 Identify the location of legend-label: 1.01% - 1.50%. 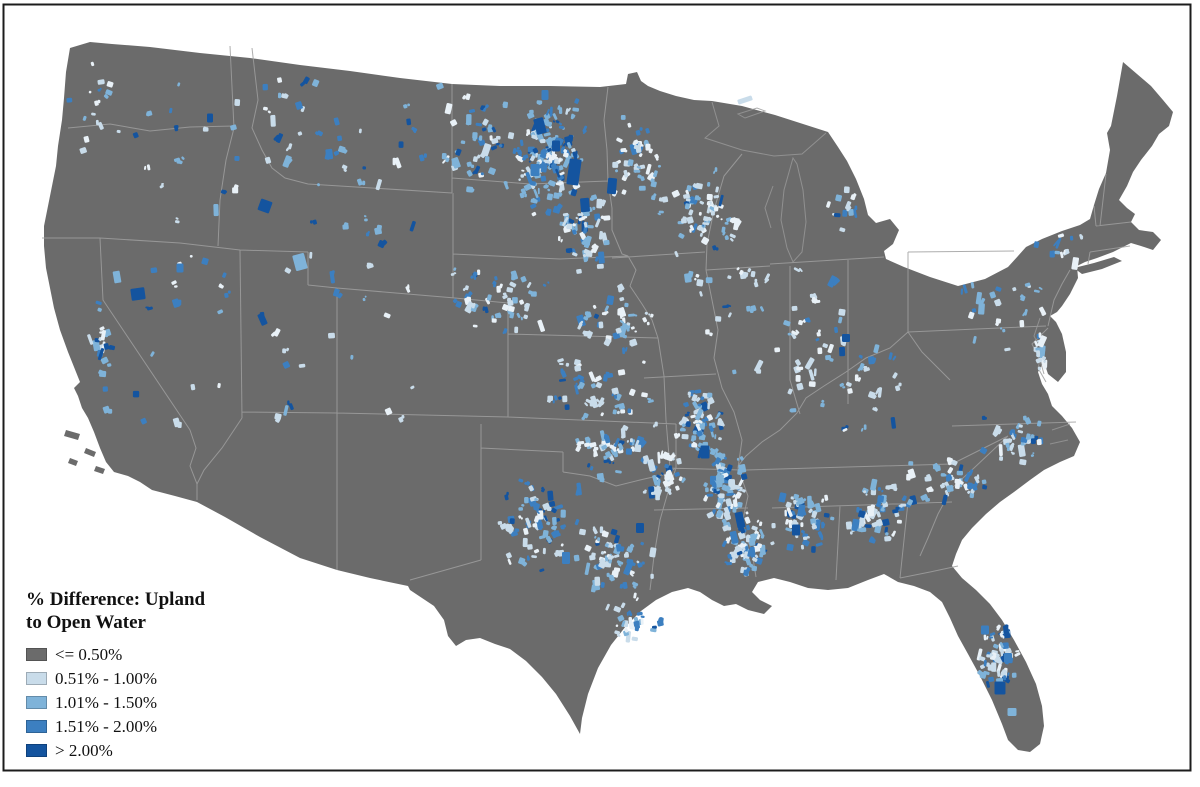
(106, 702).